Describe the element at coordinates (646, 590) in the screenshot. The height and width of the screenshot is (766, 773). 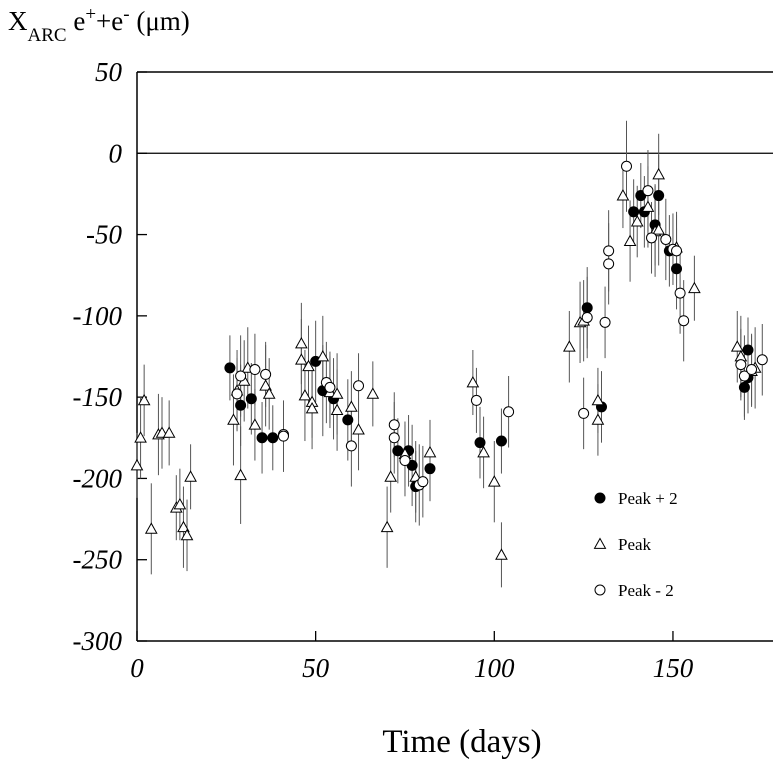
I see `legend-label: Peak - 2` at that location.